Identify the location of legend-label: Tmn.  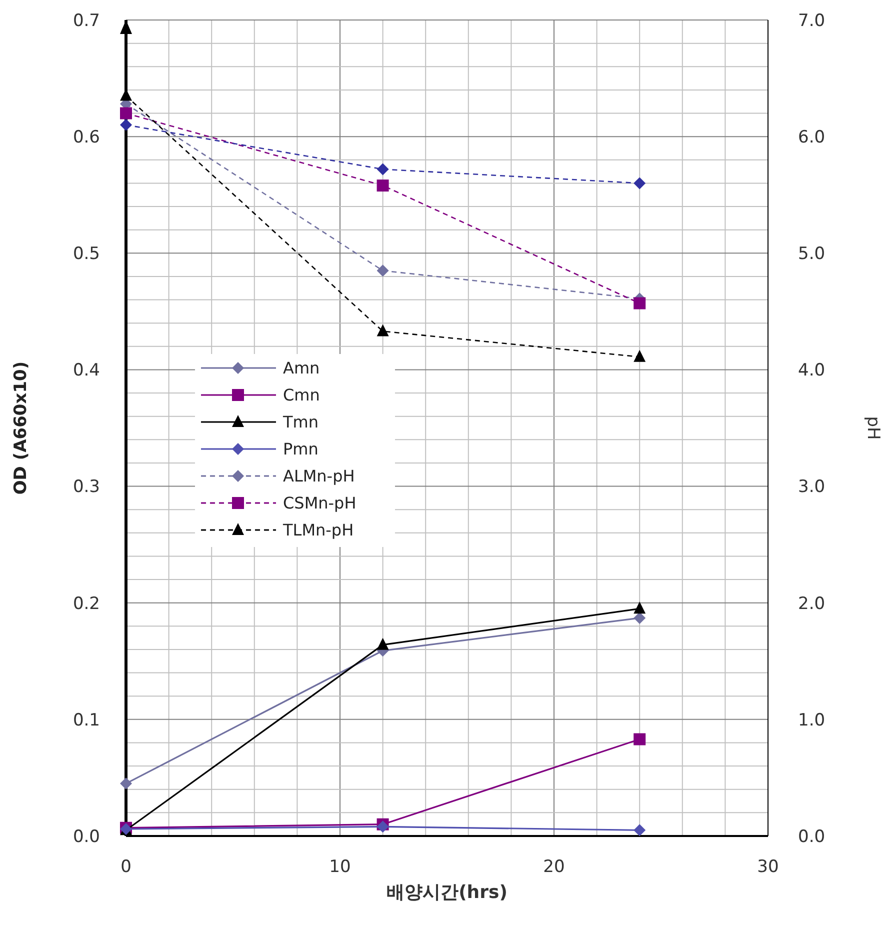
(300, 422).